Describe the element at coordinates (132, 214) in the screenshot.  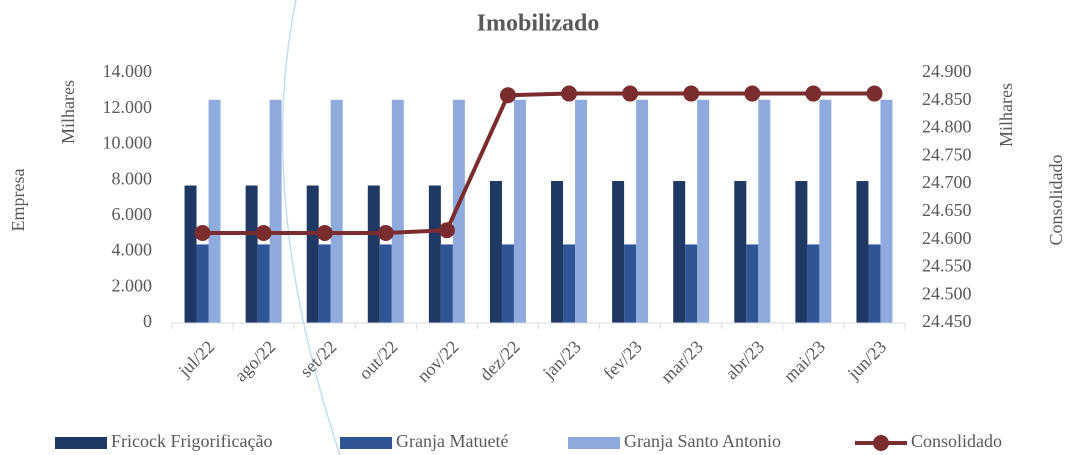
I see `y-tick-label: 6.000` at that location.